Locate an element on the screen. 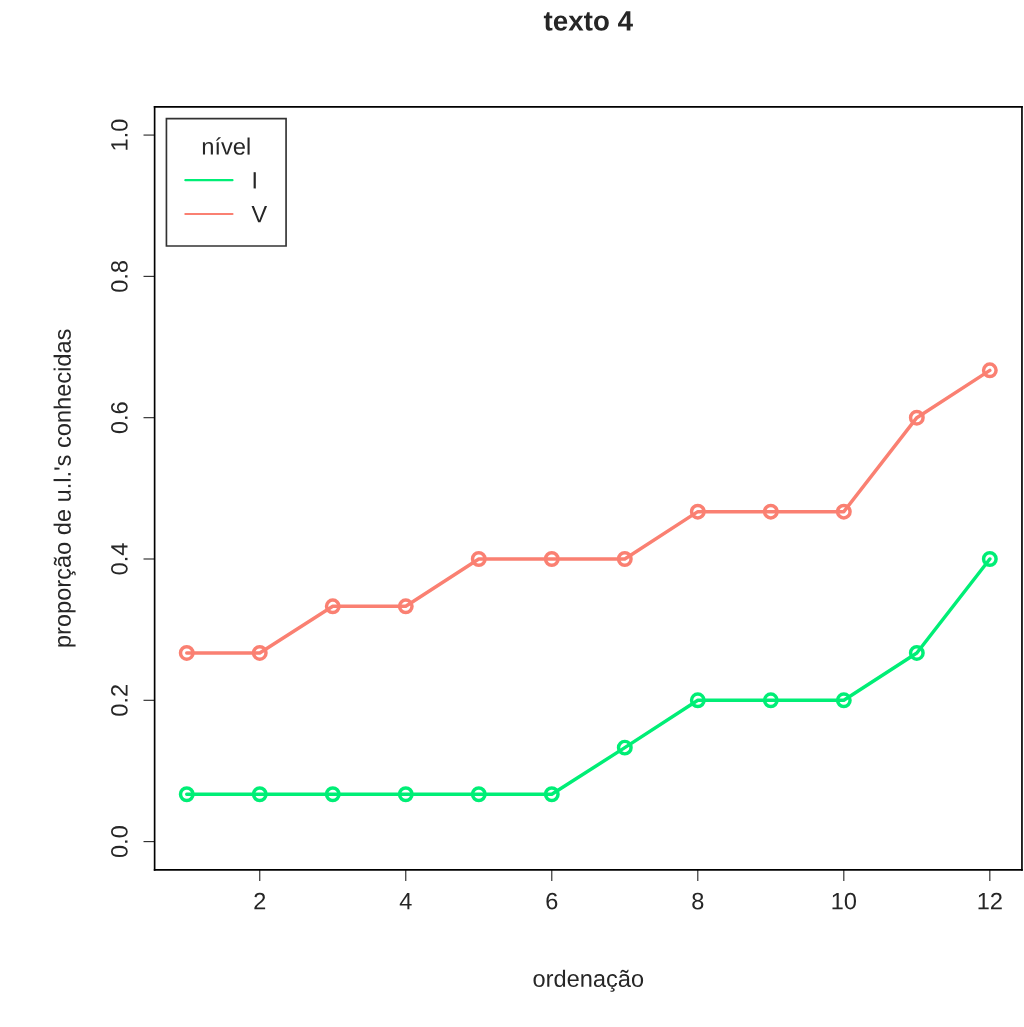 The image size is (1024, 1027). x-tick-label: 10 is located at coordinates (844, 901).